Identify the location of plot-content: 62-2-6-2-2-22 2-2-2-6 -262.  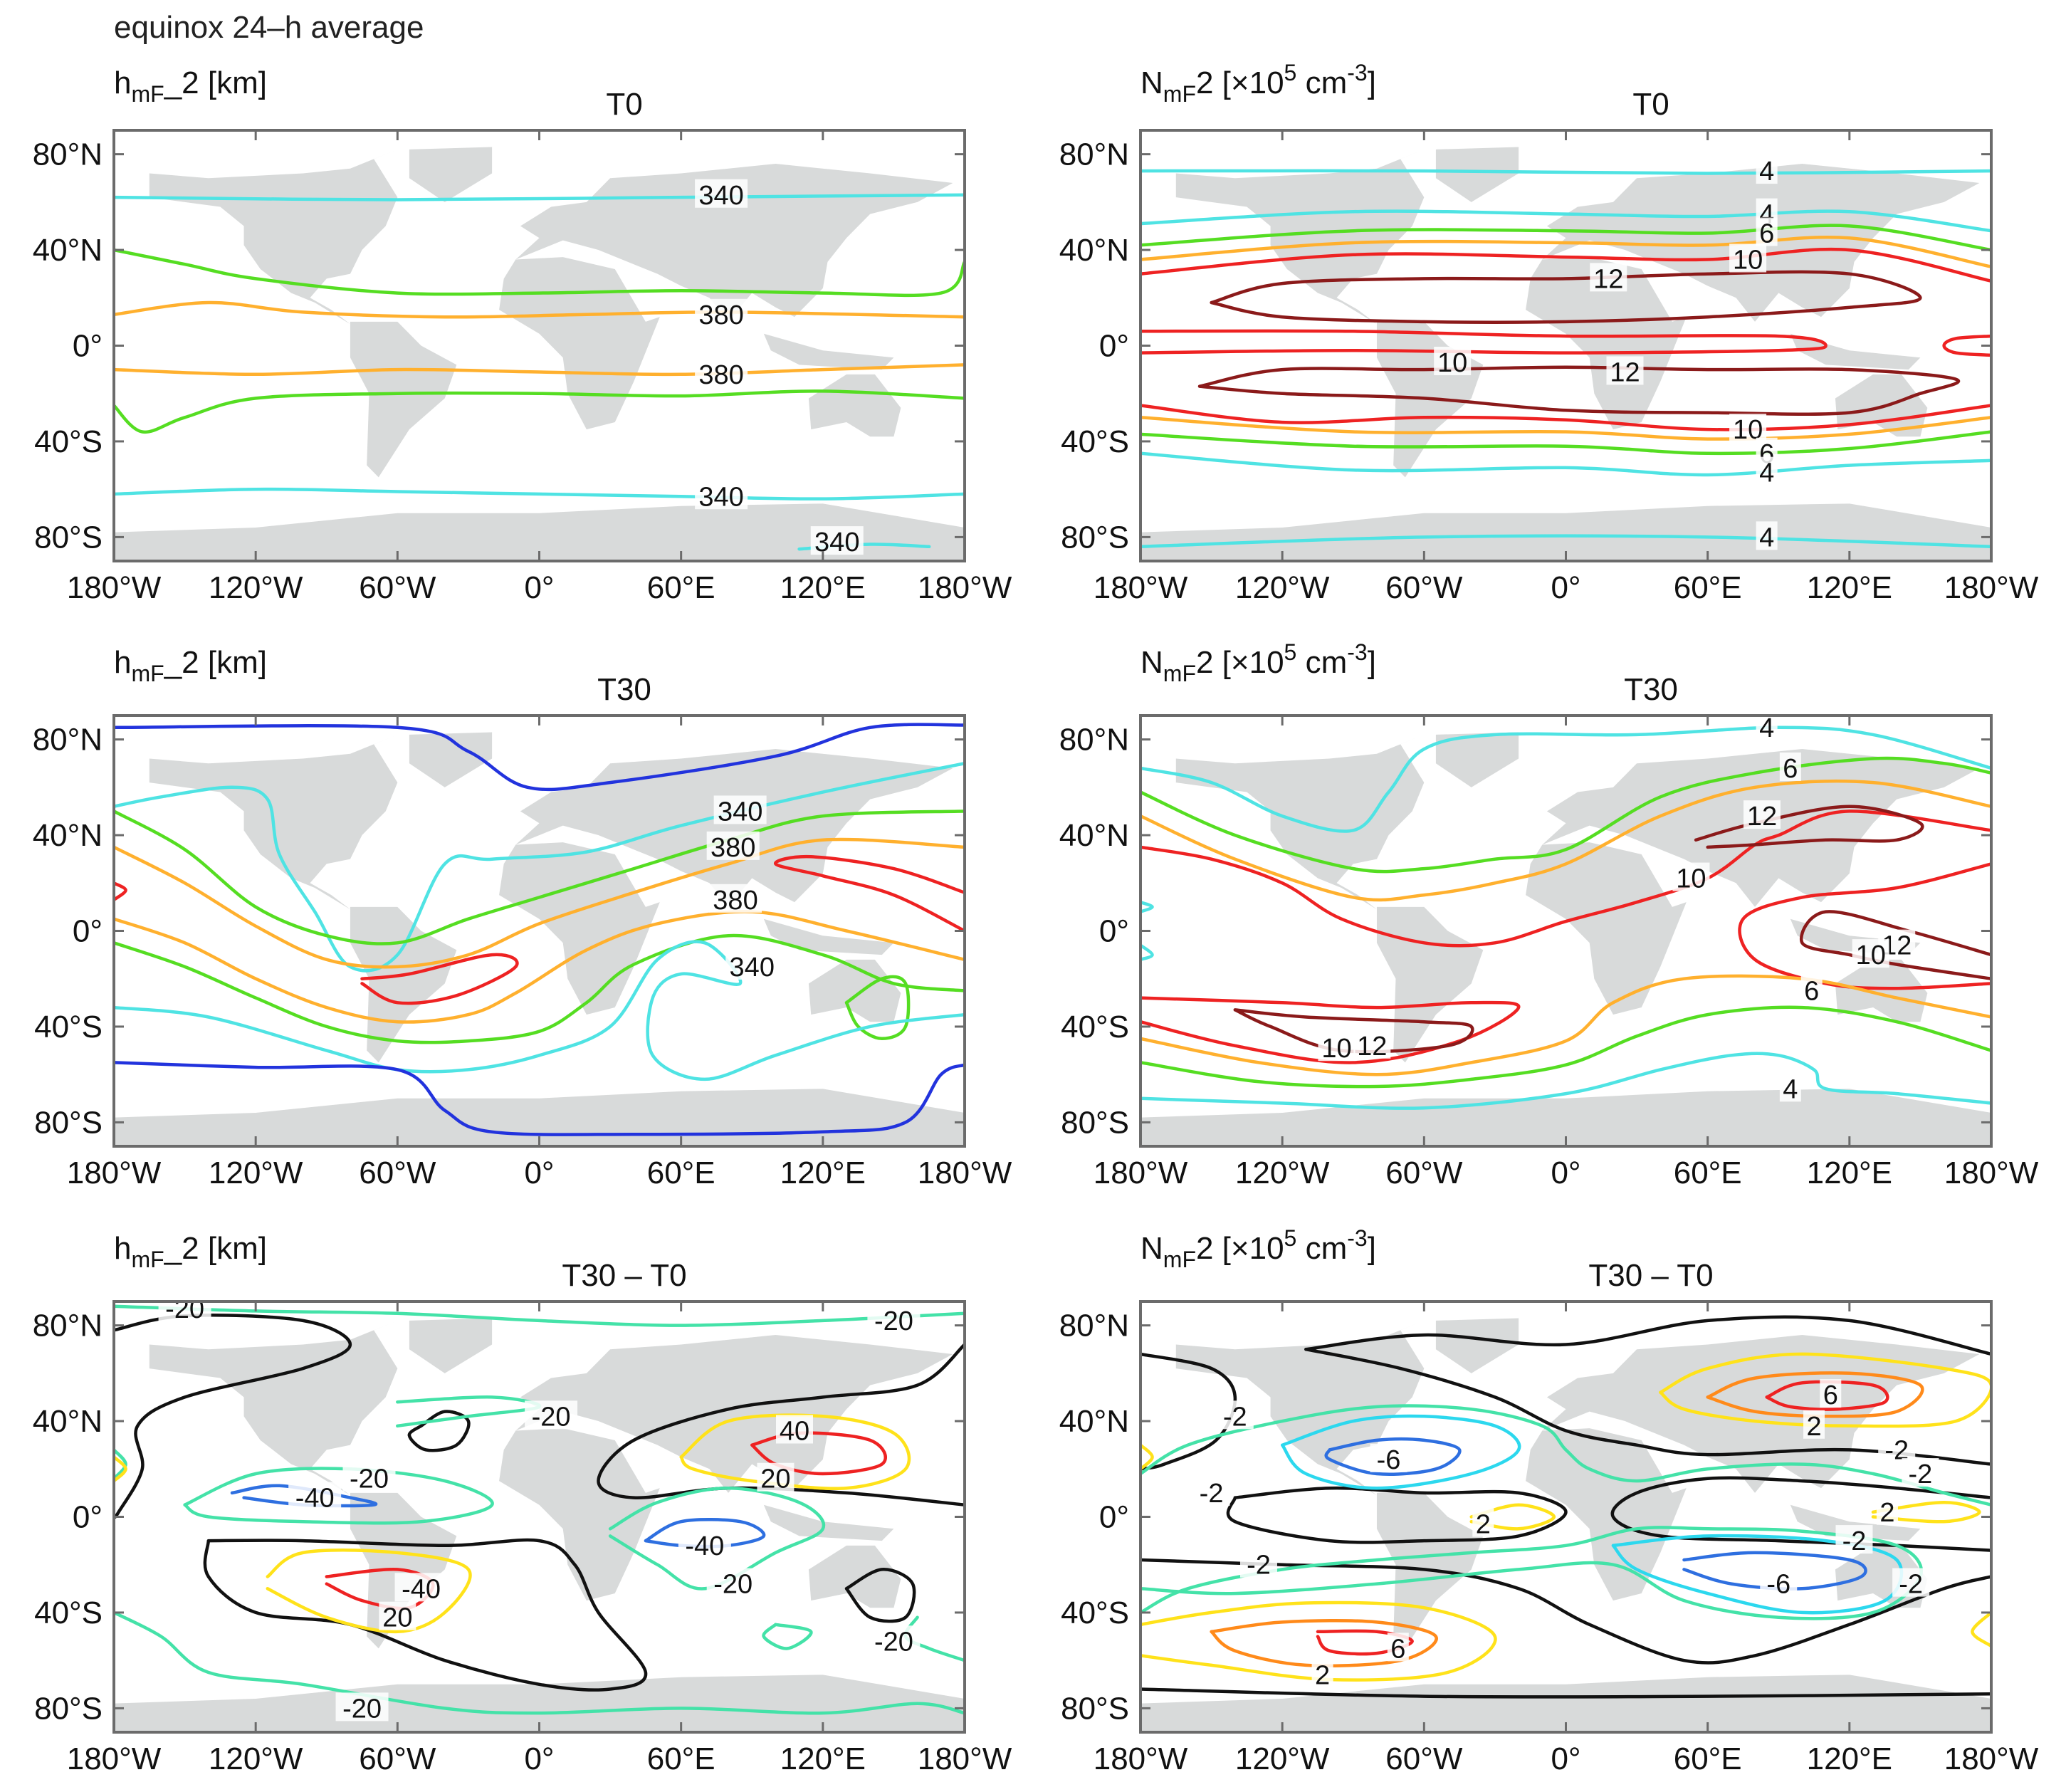
(1566, 1523).